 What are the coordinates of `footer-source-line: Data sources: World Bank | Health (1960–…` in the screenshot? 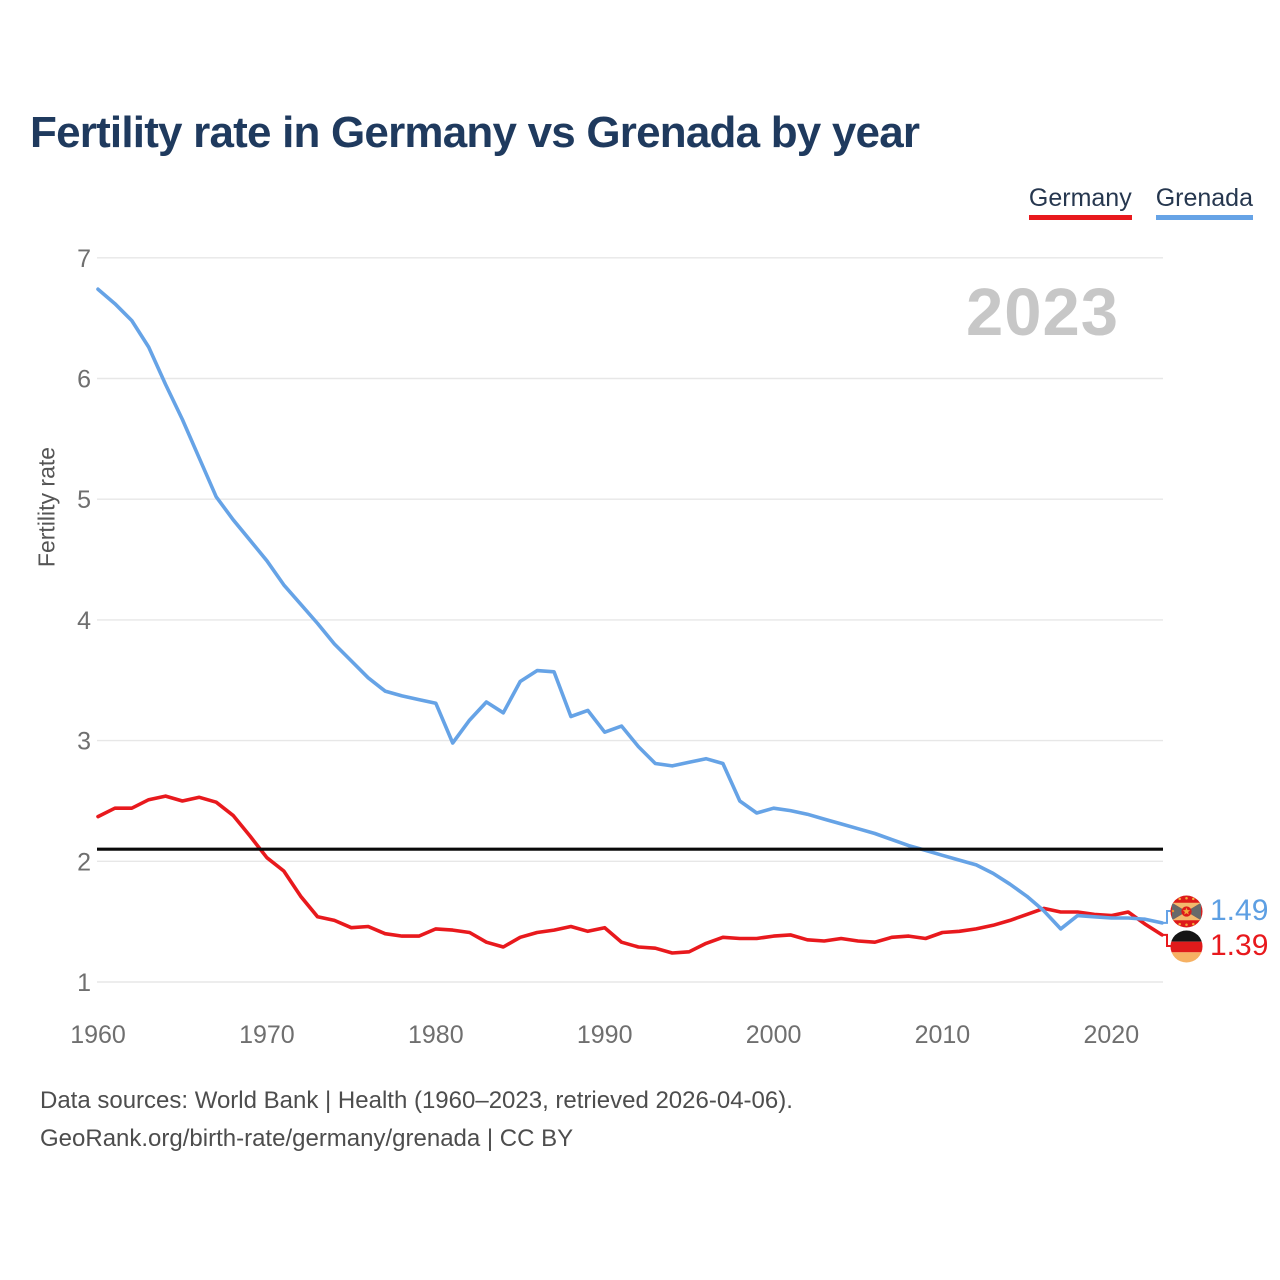 It's located at (416, 1100).